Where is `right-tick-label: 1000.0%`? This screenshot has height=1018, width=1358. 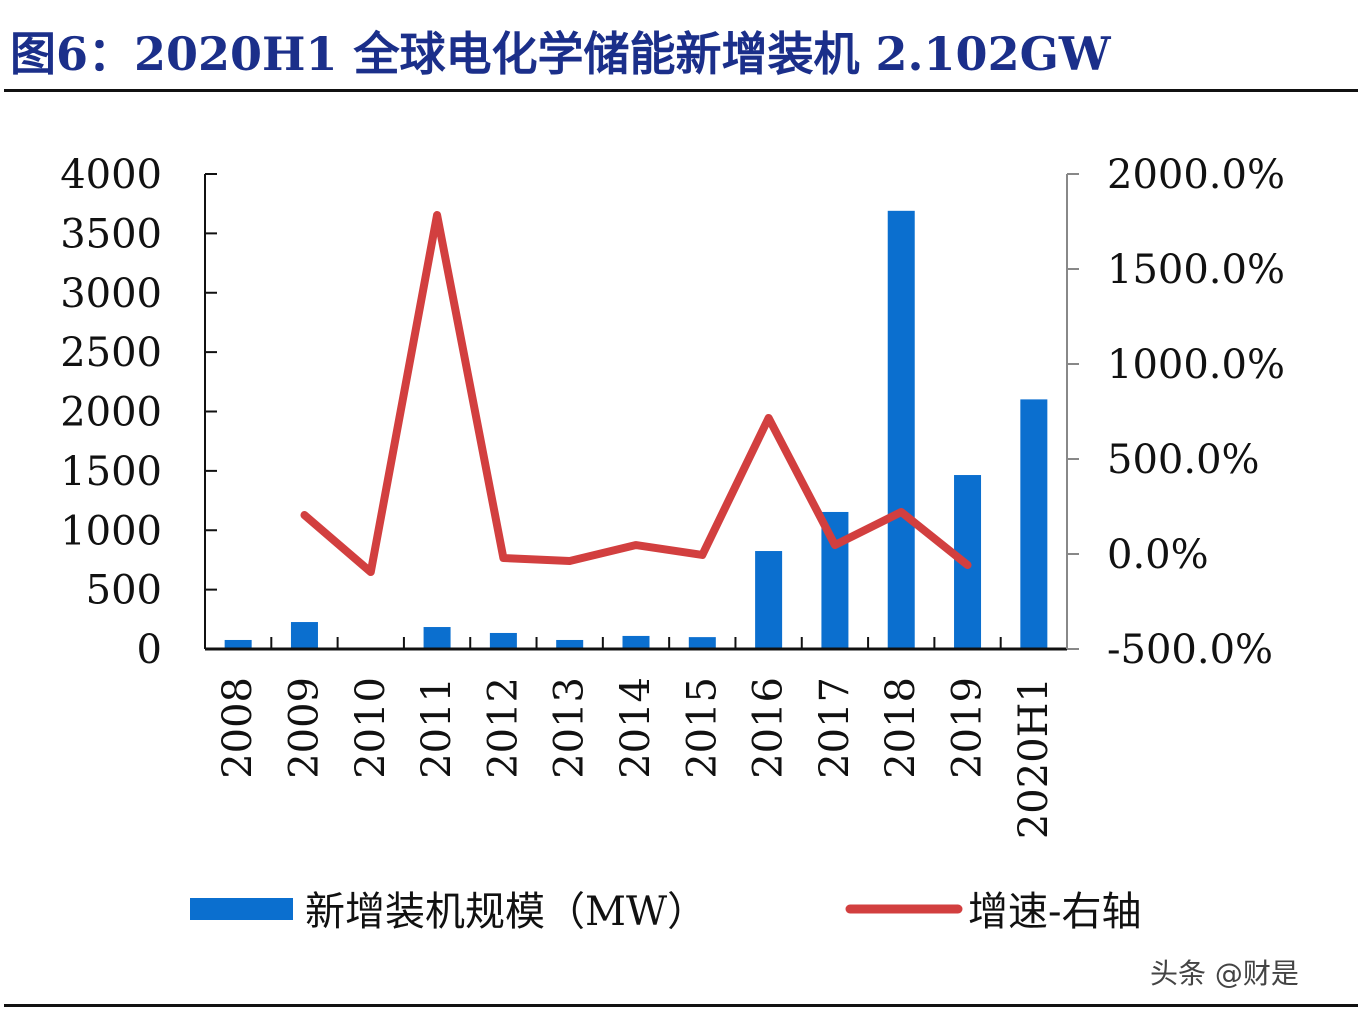
right-tick-label: 1000.0% is located at coordinates (1196, 365).